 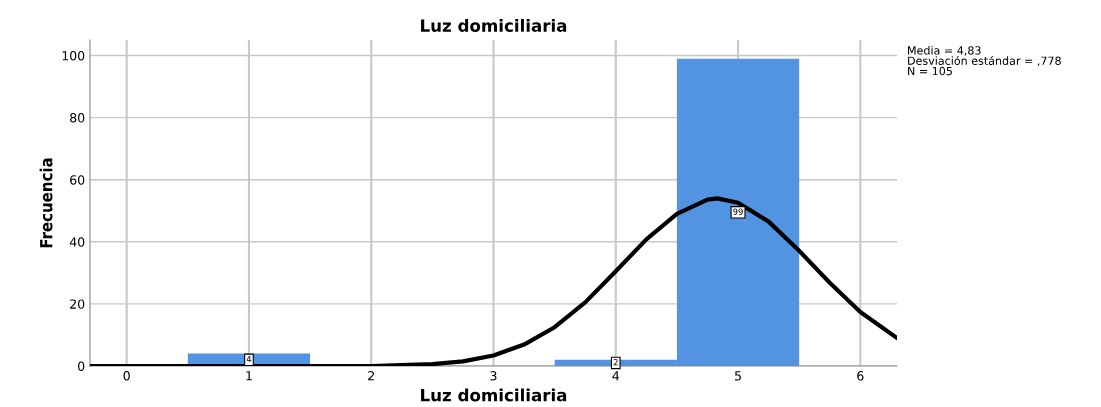 What do you see at coordinates (77, 304) in the screenshot?
I see `y-tick-label: 20` at bounding box center [77, 304].